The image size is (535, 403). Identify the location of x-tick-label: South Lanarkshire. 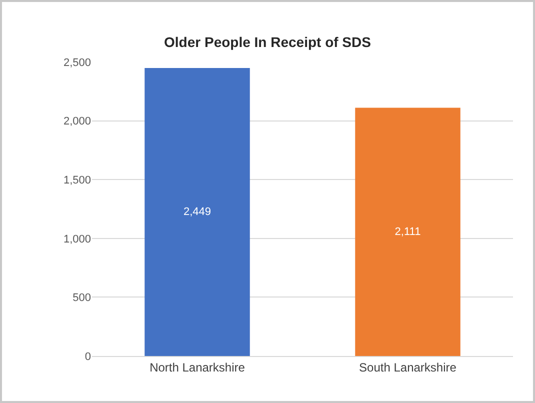
(408, 367).